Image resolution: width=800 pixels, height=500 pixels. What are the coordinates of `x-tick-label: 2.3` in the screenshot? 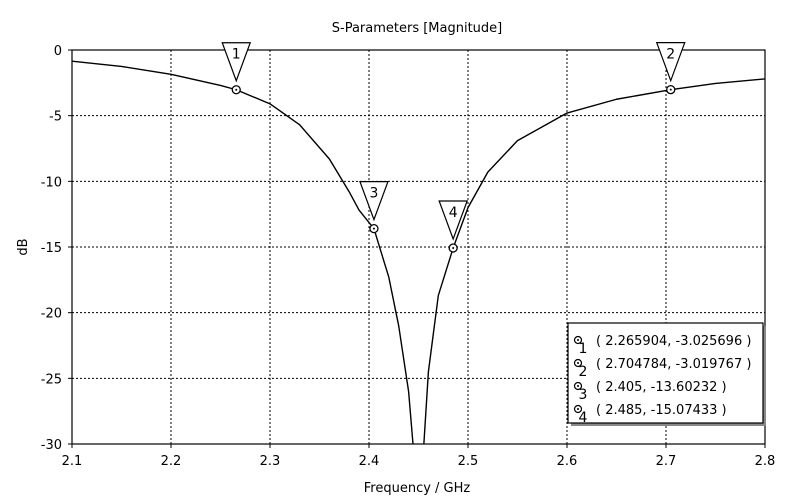 It's located at (270, 461).